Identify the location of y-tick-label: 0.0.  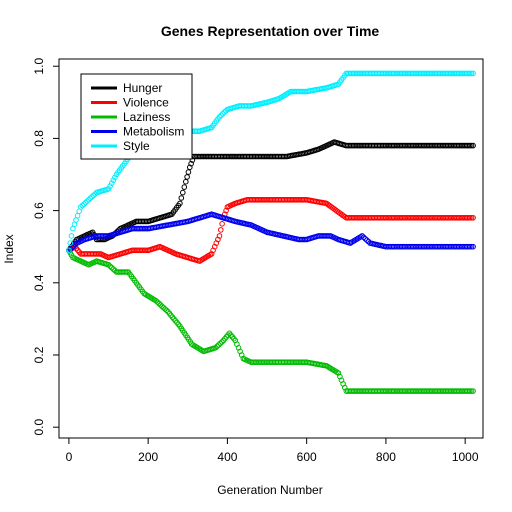
(39, 427).